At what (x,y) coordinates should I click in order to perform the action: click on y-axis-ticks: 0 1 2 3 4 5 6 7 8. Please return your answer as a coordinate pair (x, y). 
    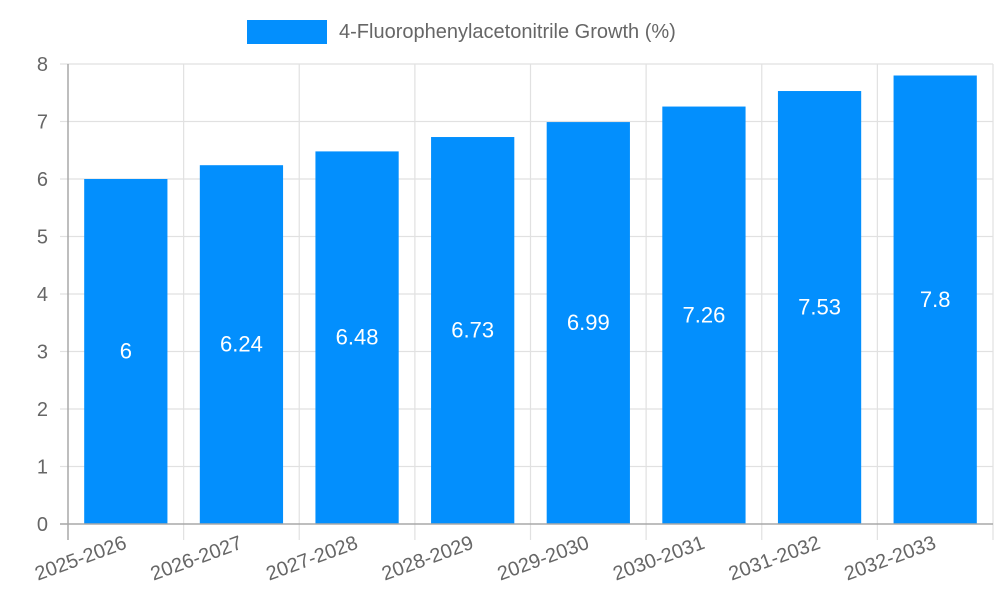
    Looking at the image, I should click on (42, 295).